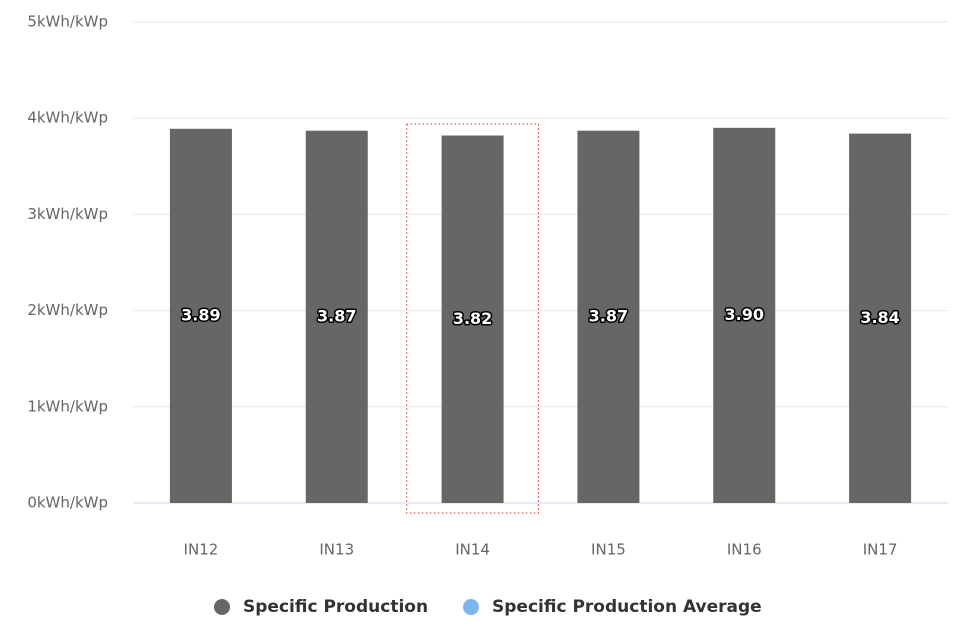  What do you see at coordinates (67, 503) in the screenshot?
I see `y-tick-label: 0kWh/kWp` at bounding box center [67, 503].